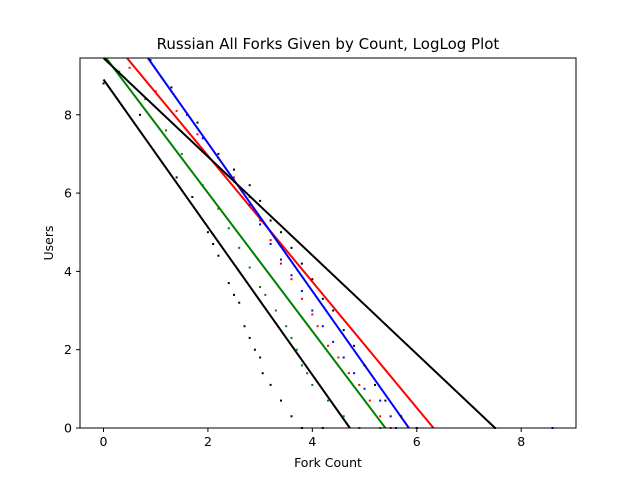 This screenshot has width=640, height=480. What do you see at coordinates (328, 462) in the screenshot?
I see `x-axis-label: Fork Count` at bounding box center [328, 462].